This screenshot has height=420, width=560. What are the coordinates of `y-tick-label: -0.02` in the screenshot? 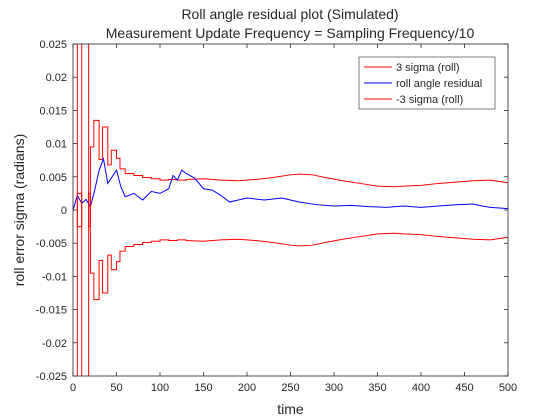 It's located at (54, 344).